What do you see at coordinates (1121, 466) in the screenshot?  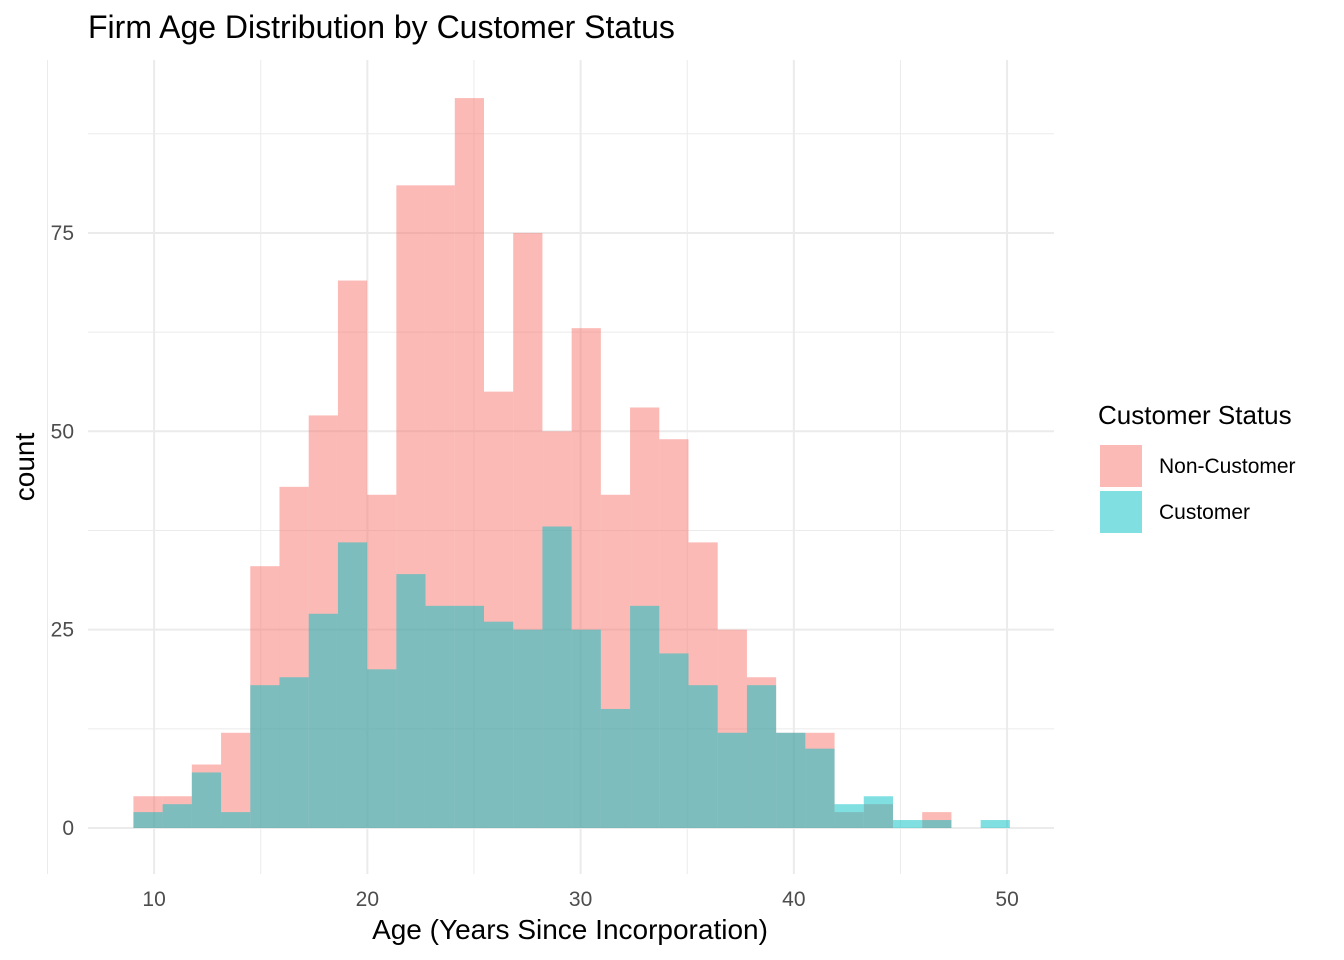 I see `legend-swatch-non-customer` at bounding box center [1121, 466].